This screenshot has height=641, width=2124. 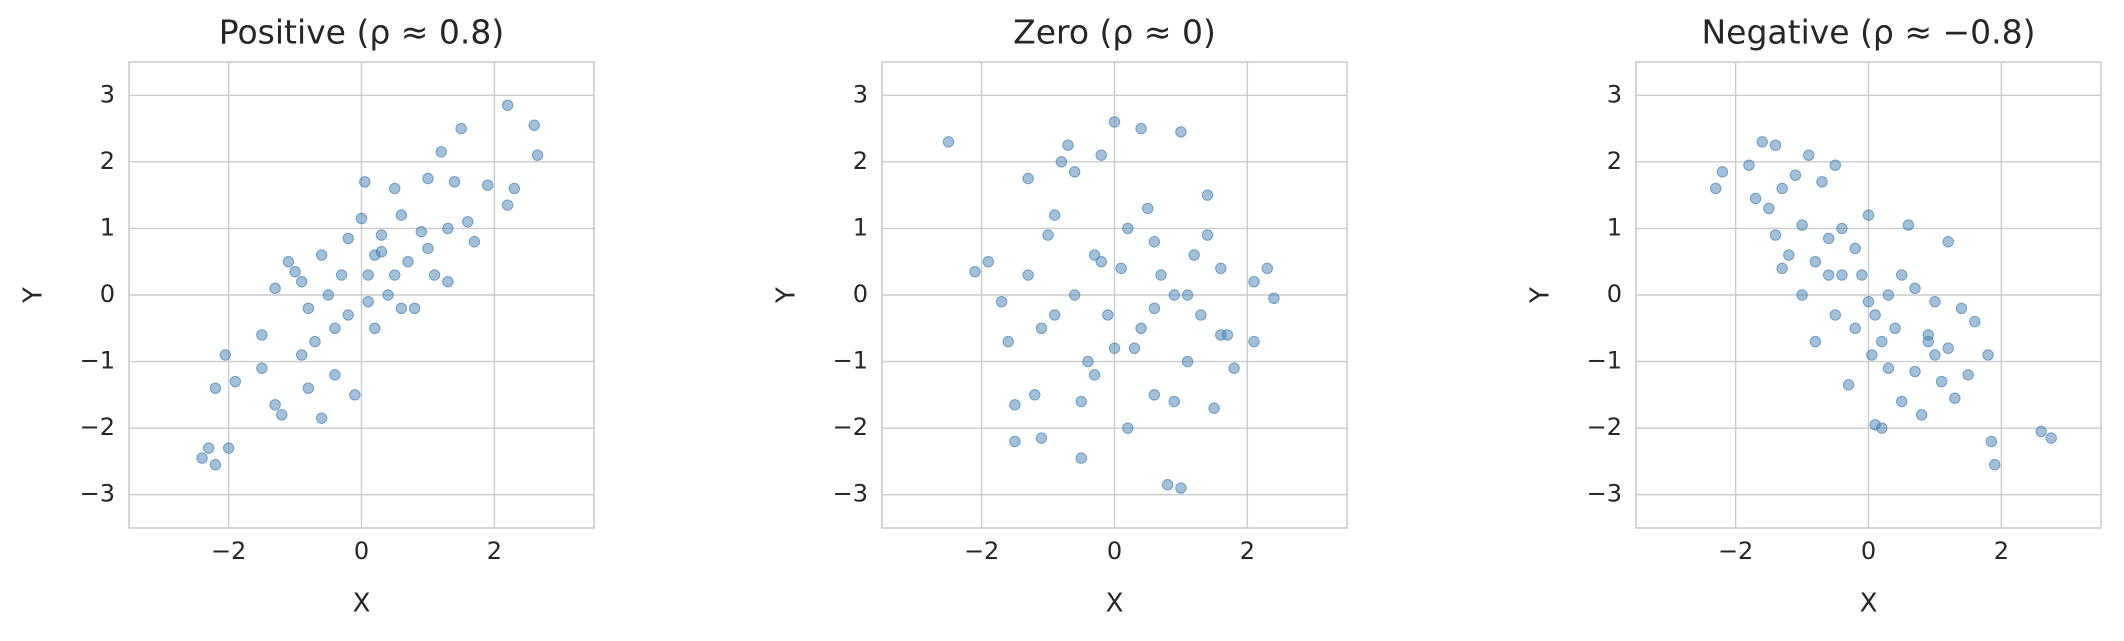 What do you see at coordinates (228, 551) in the screenshot?
I see `x-tick-label: −2` at bounding box center [228, 551].